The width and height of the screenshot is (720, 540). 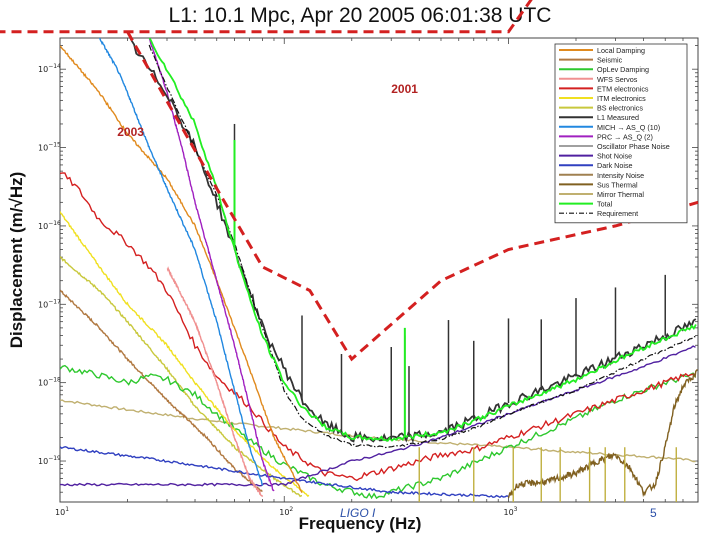 What do you see at coordinates (161, 391) in the screenshot?
I see `series-seismic` at bounding box center [161, 391].